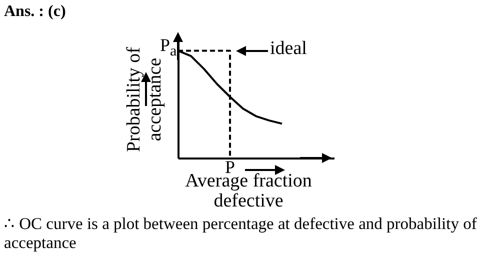 This screenshot has height=274, width=485. I want to click on text: ∴ OC curve is a plot between percentage at defective and probability of acceptance, so click(241, 233).